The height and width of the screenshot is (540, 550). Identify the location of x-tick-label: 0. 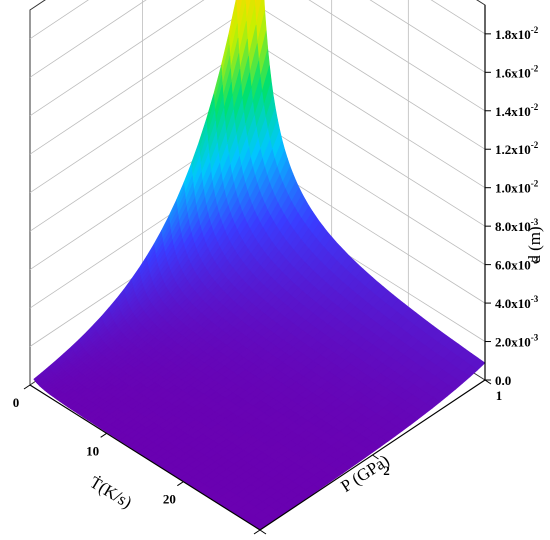
(16, 402).